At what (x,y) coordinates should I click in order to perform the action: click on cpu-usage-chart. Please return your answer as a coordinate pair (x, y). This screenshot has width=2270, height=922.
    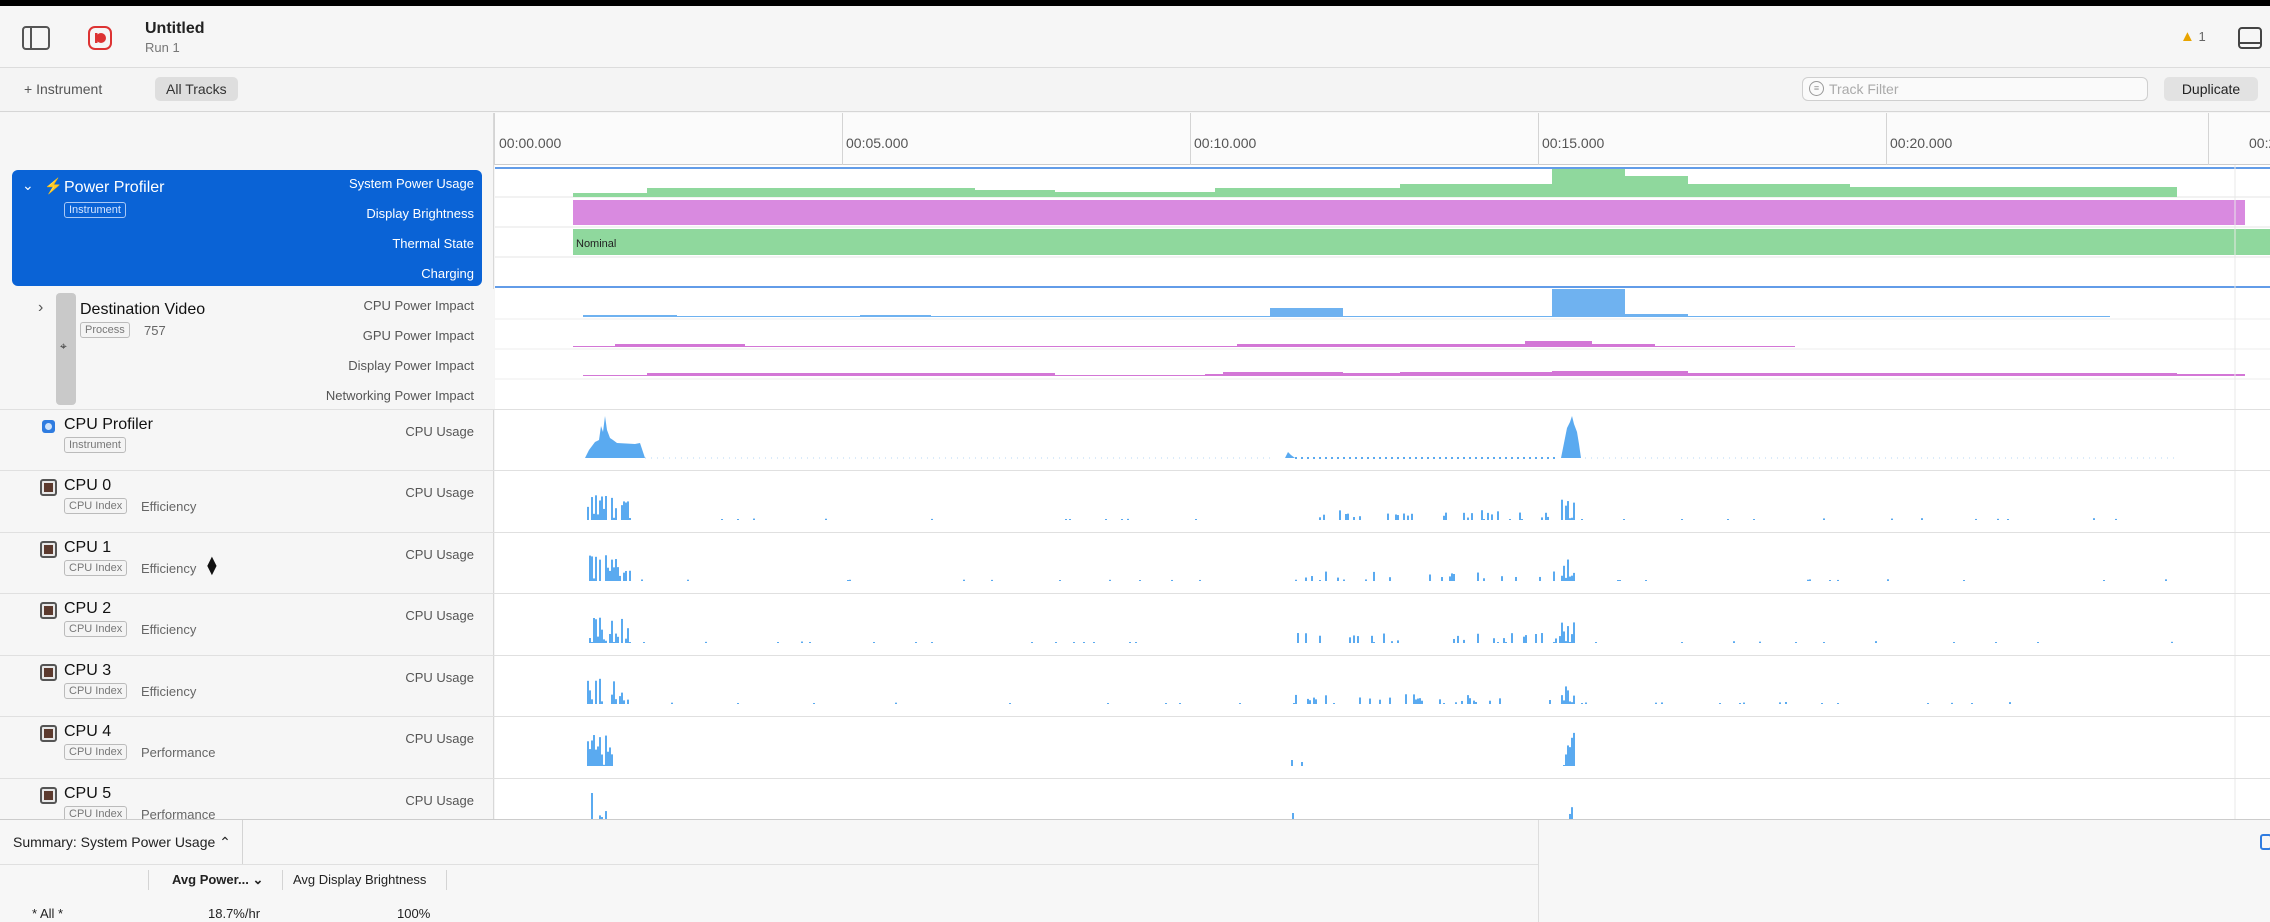
    Looking at the image, I should click on (1411, 686).